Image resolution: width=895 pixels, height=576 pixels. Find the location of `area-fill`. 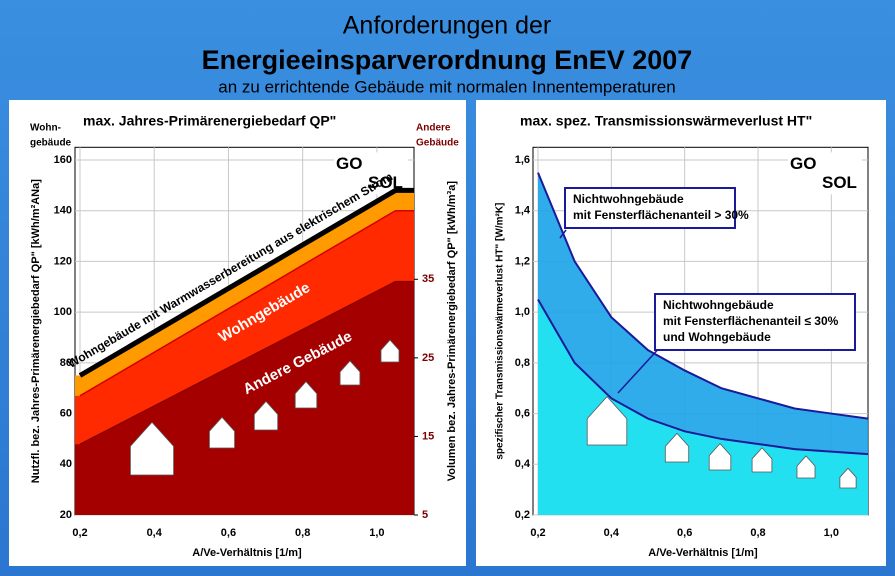

area-fill is located at coordinates (703, 407).